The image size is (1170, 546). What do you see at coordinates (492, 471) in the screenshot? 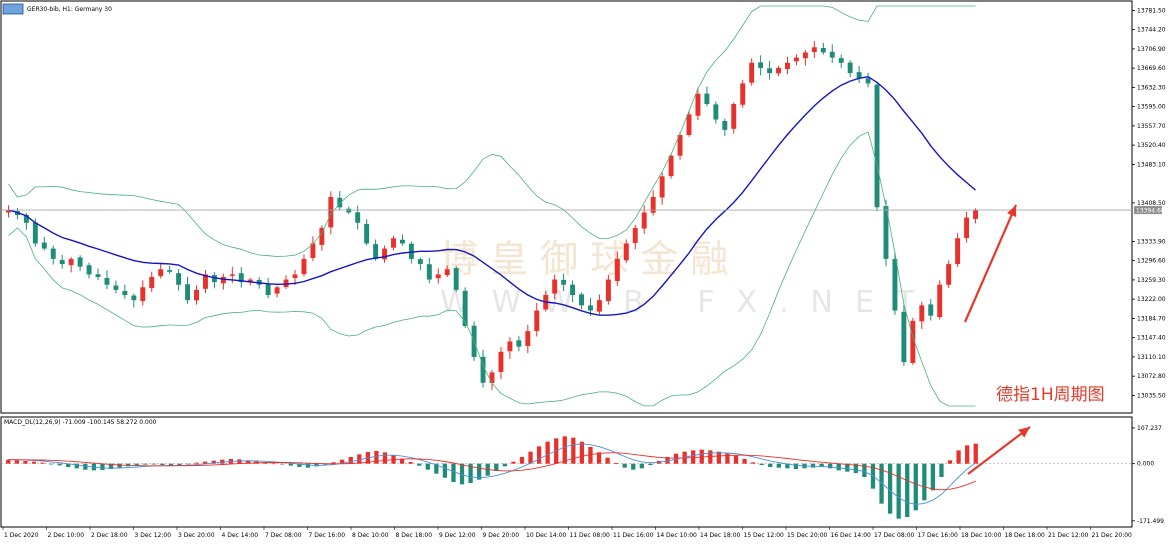
I see `macd-signal-line` at bounding box center [492, 471].